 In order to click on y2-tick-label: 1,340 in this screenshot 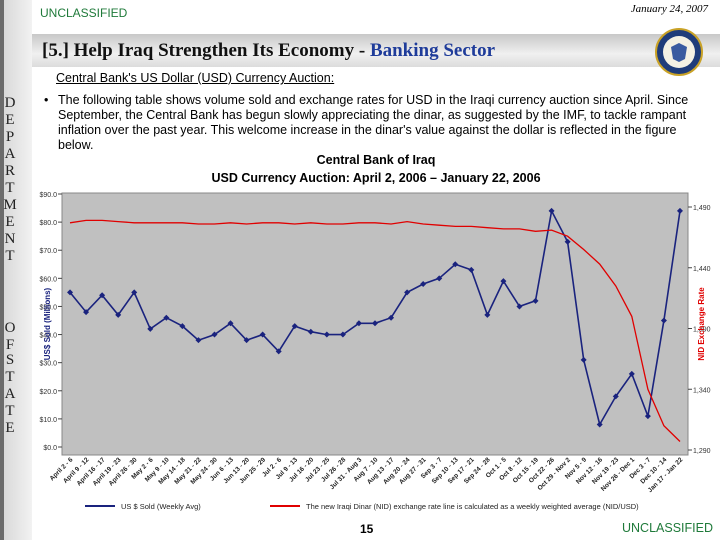, I will do `click(702, 390)`.